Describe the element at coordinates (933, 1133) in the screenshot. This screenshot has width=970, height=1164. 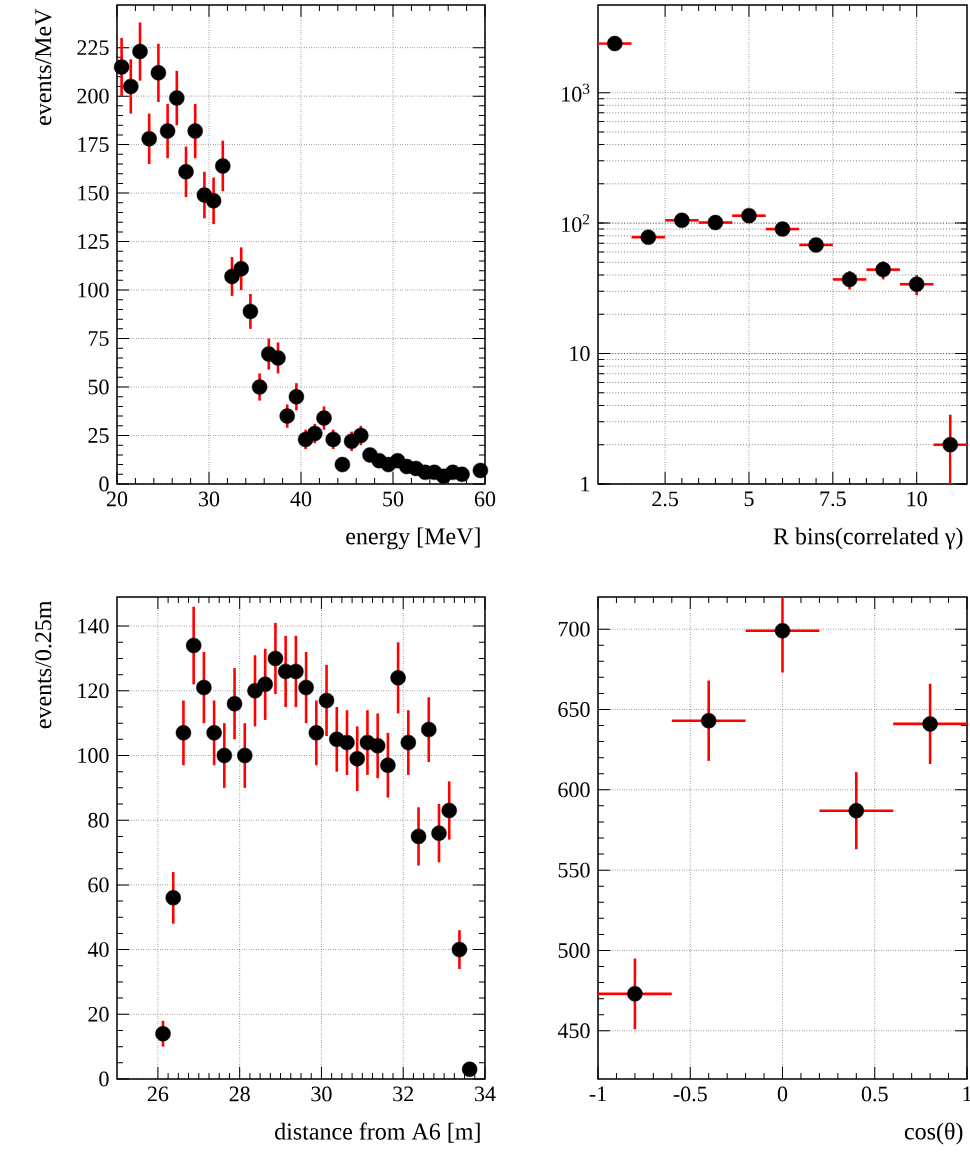
I see `x-axis-title: cos(θ)` at that location.